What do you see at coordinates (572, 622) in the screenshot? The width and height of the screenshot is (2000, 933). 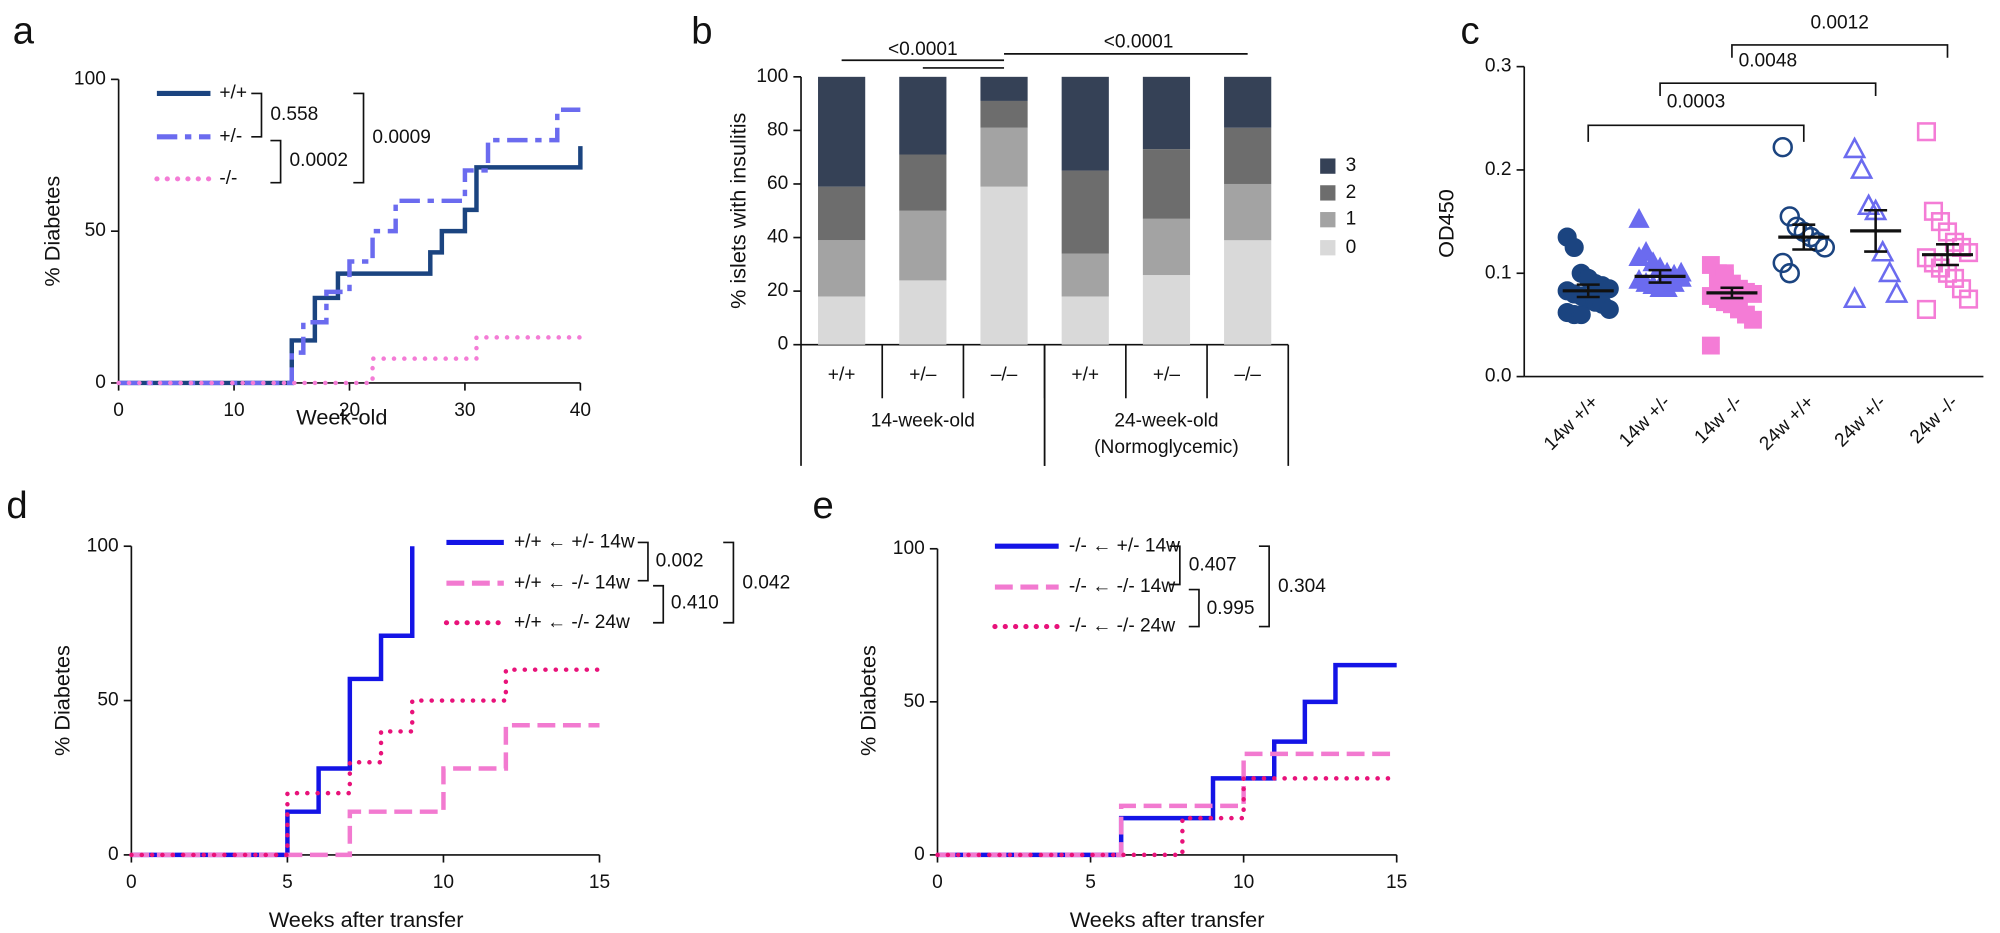 I see `legend-label: +/+ ← -/- 24w` at bounding box center [572, 622].